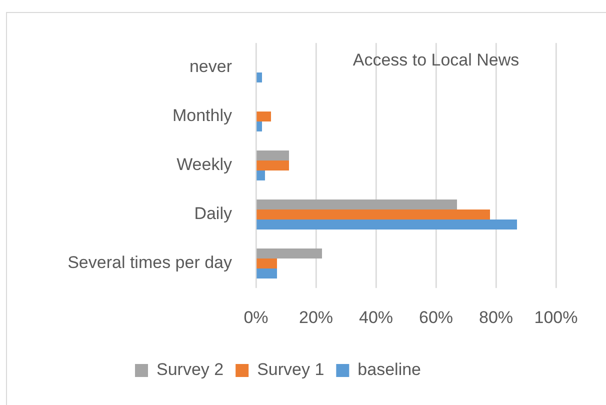 This screenshot has width=606, height=405. Describe the element at coordinates (376, 317) in the screenshot. I see `x-tick-label: 40%` at that location.